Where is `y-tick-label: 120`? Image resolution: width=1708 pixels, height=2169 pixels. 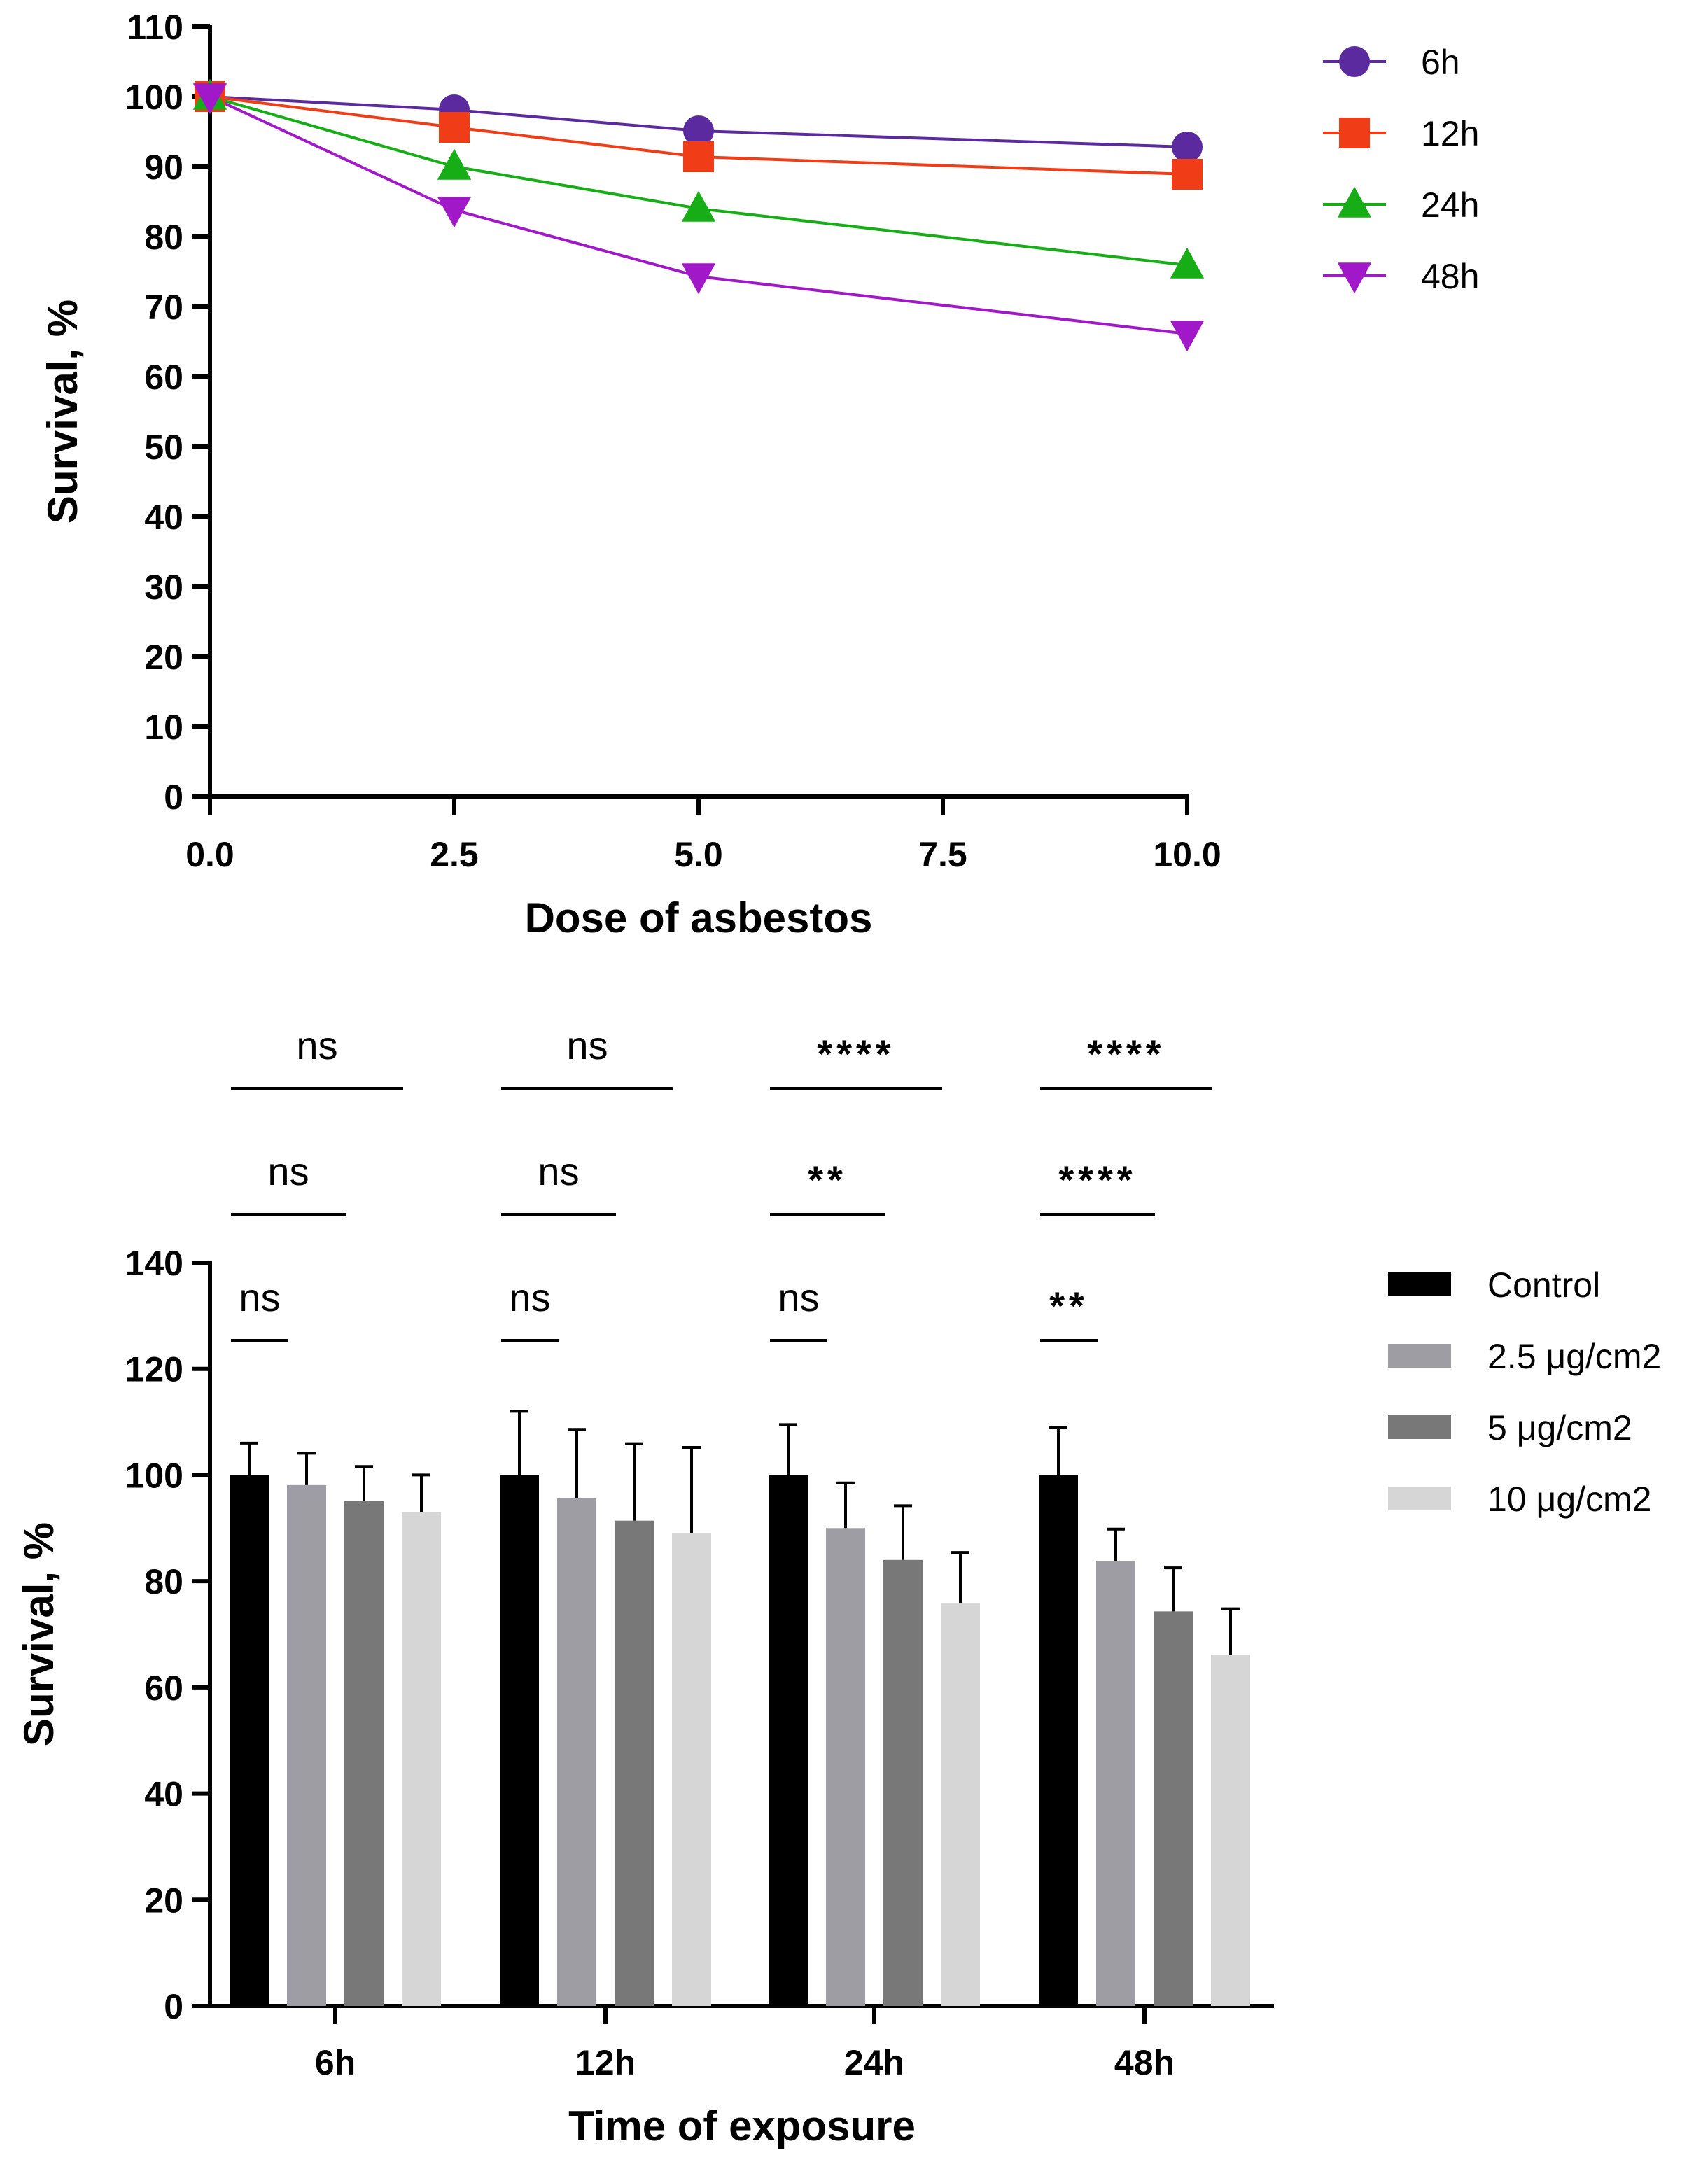 y-tick-label: 120 is located at coordinates (154, 1369).